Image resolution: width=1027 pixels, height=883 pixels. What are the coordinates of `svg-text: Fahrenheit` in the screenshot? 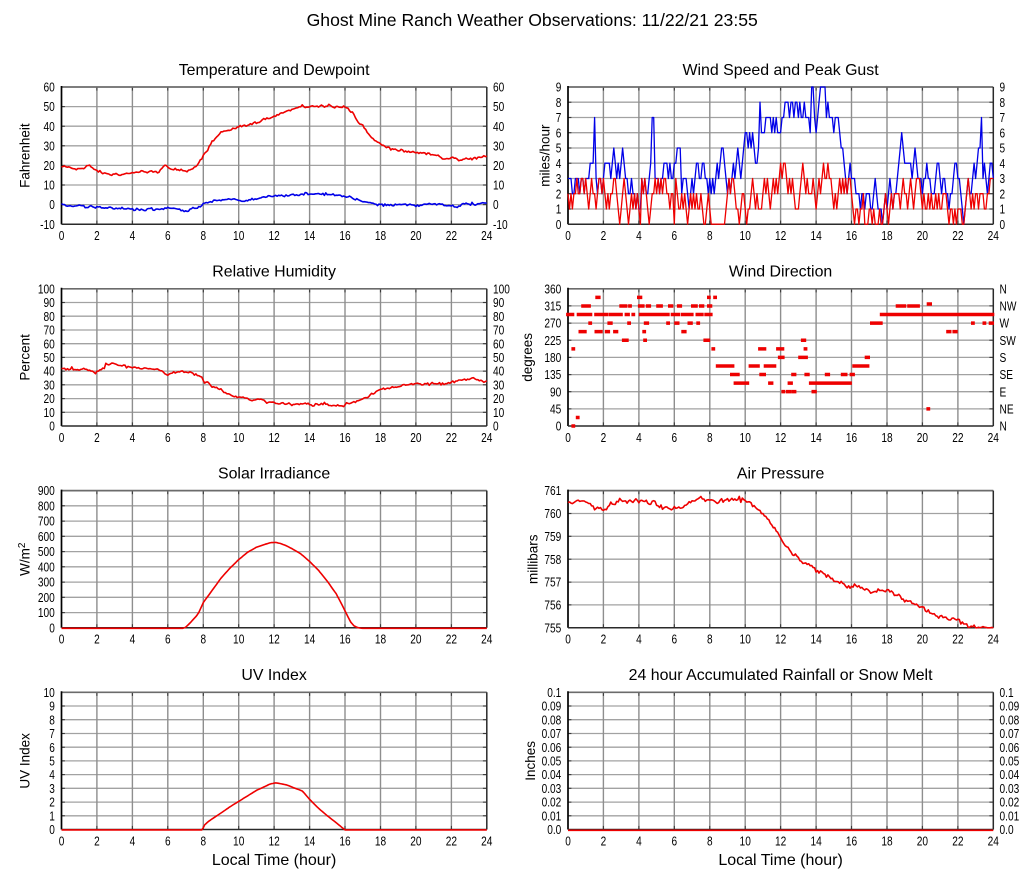 It's located at (25, 155).